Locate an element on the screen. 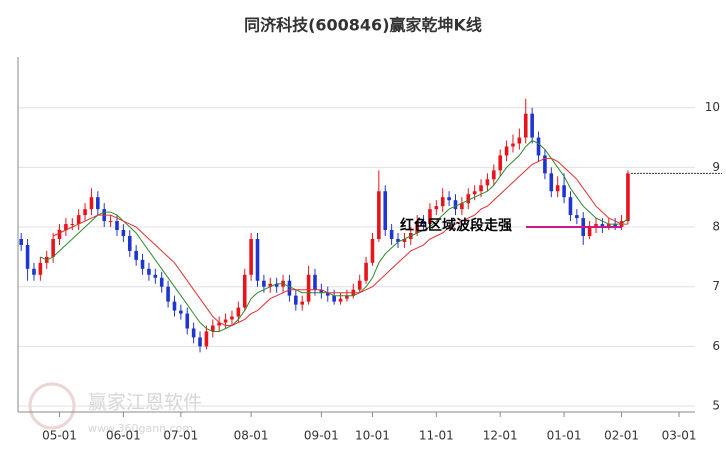 This screenshot has height=450, width=726. watermark-url: www.360gann.com is located at coordinates (140, 428).